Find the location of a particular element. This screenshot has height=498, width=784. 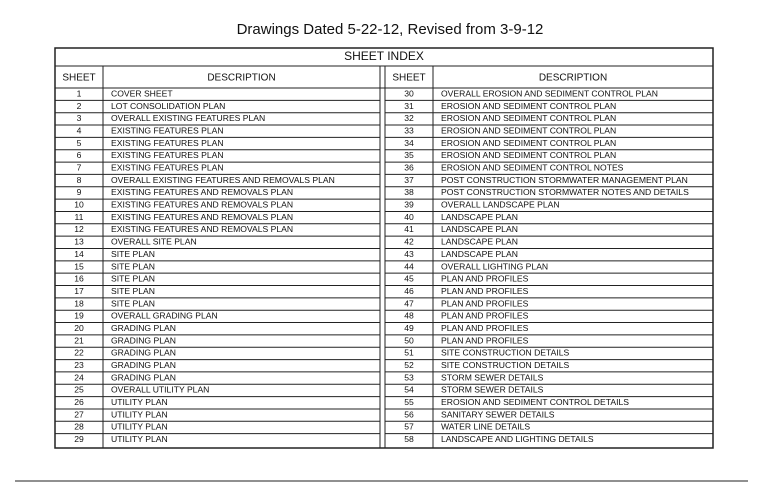

sheet-number: 35 is located at coordinates (409, 155).